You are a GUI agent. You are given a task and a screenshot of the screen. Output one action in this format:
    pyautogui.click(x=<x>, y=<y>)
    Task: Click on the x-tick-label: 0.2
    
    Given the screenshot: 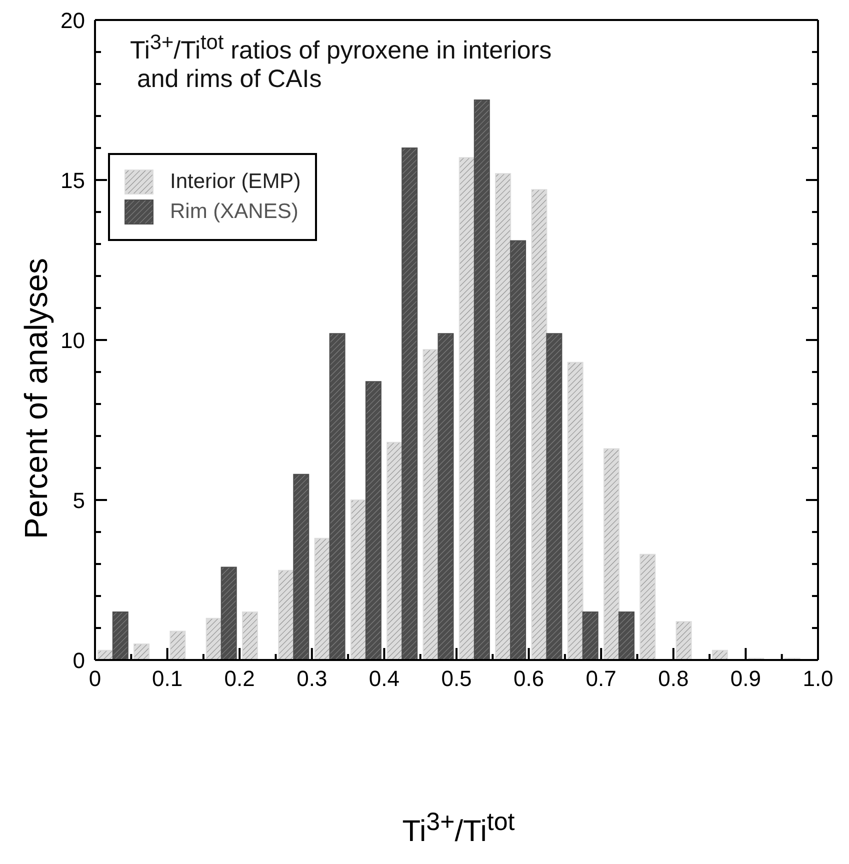 What is the action you would take?
    pyautogui.click(x=239, y=678)
    